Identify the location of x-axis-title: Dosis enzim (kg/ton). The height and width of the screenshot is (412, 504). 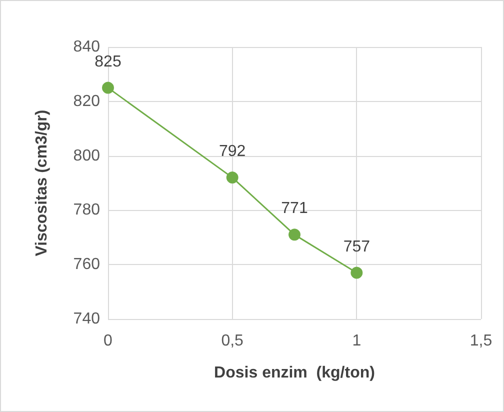
(294, 373).